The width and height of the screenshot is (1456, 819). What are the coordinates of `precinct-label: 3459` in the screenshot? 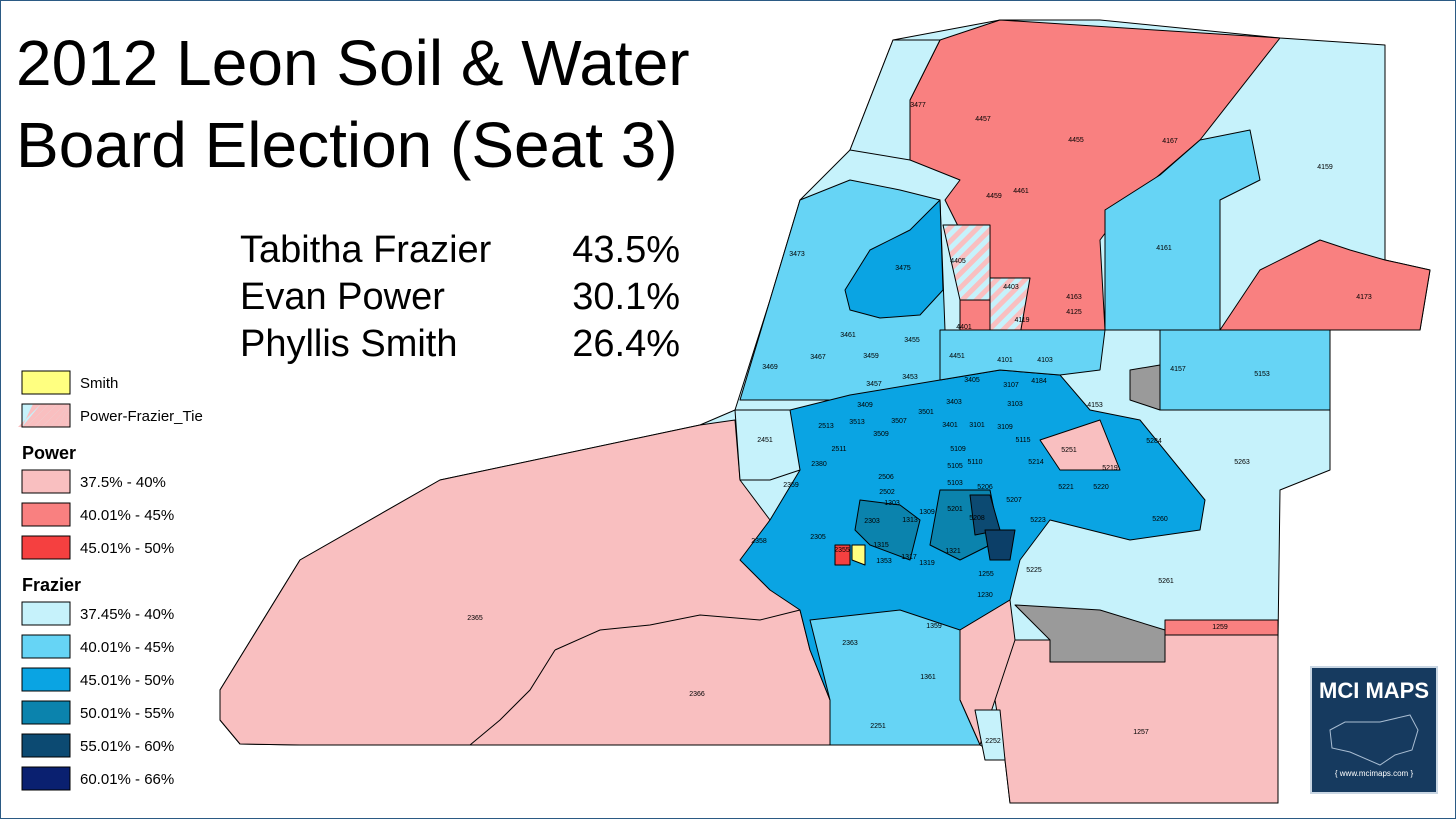 It's located at (871, 356).